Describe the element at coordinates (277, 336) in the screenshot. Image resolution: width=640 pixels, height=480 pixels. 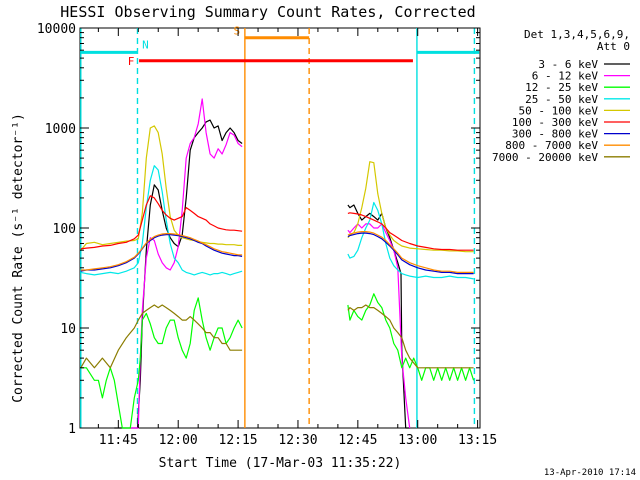
I see `series-7000-20000-kev` at that location.